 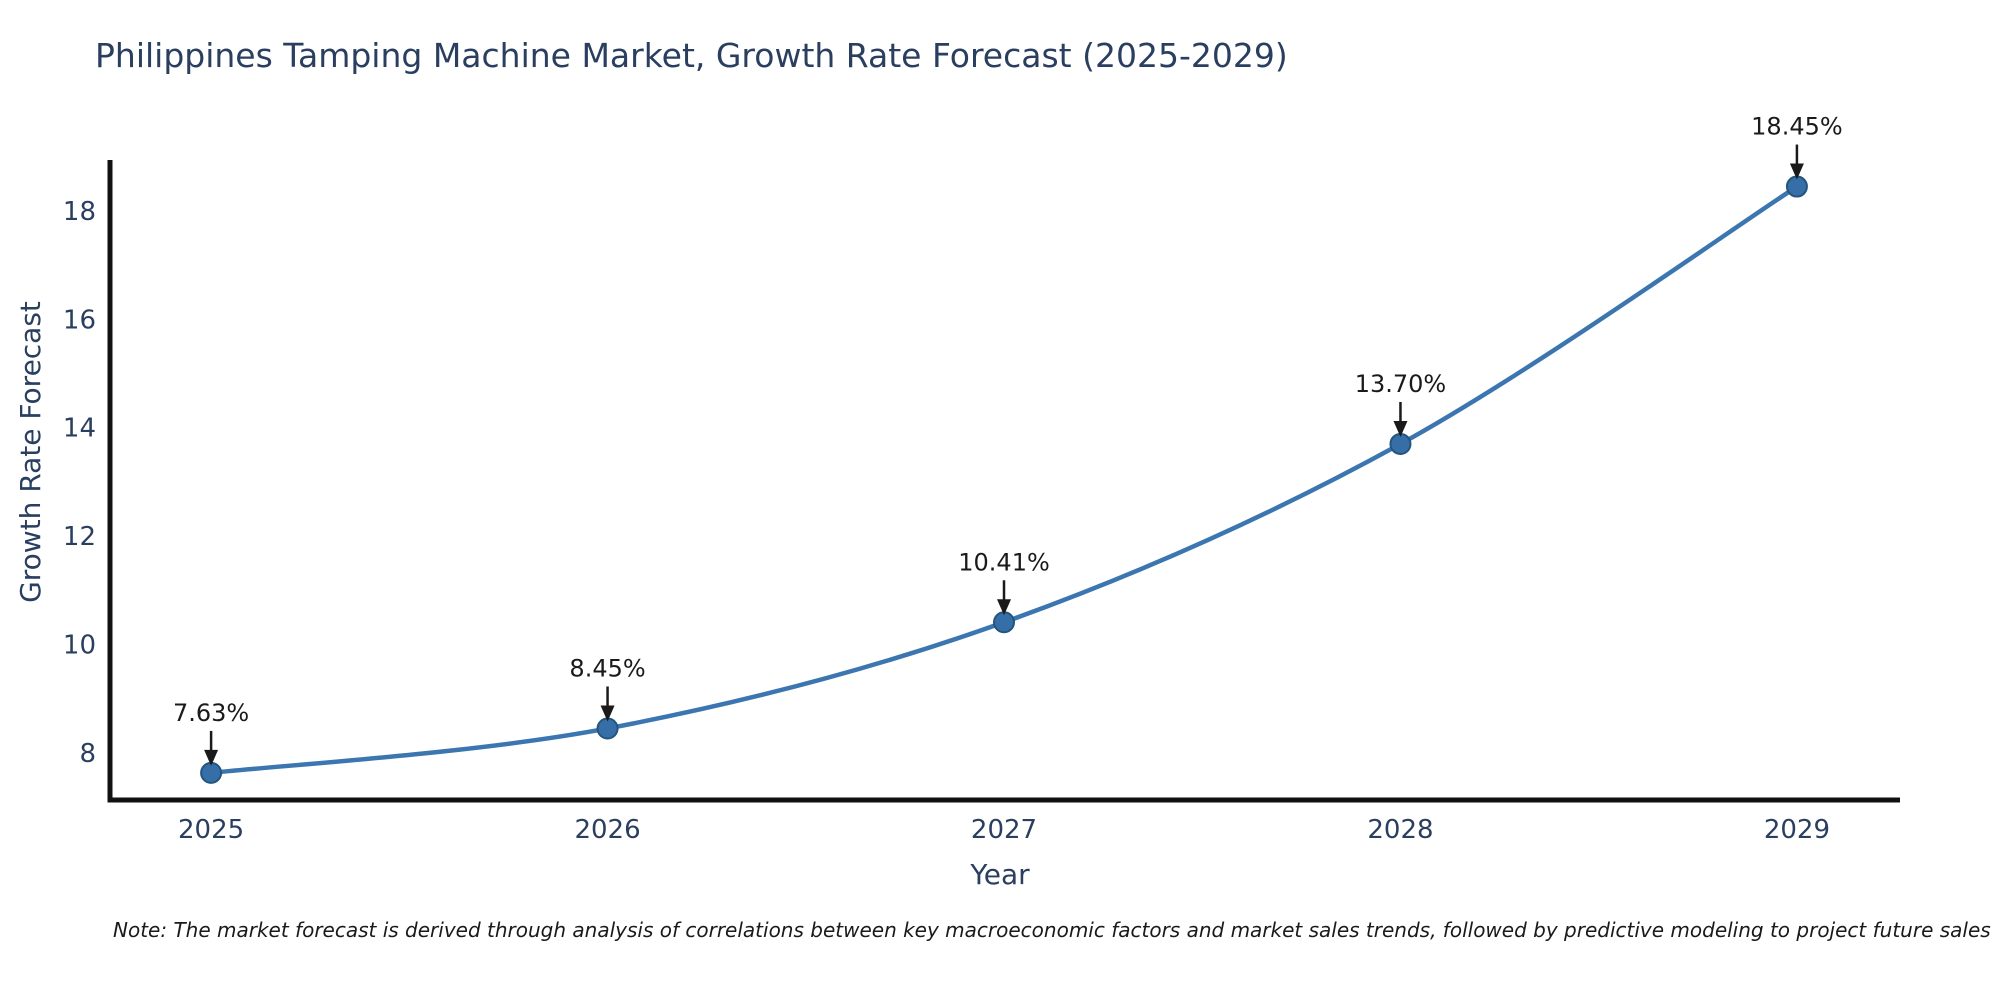 What do you see at coordinates (79, 645) in the screenshot?
I see `y-tick-label: 10` at bounding box center [79, 645].